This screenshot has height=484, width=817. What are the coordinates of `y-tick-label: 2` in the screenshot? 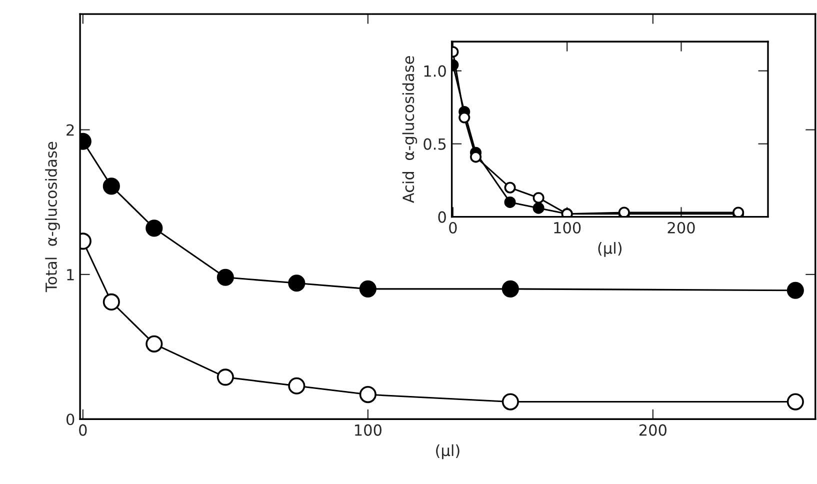 It's located at (70, 130).